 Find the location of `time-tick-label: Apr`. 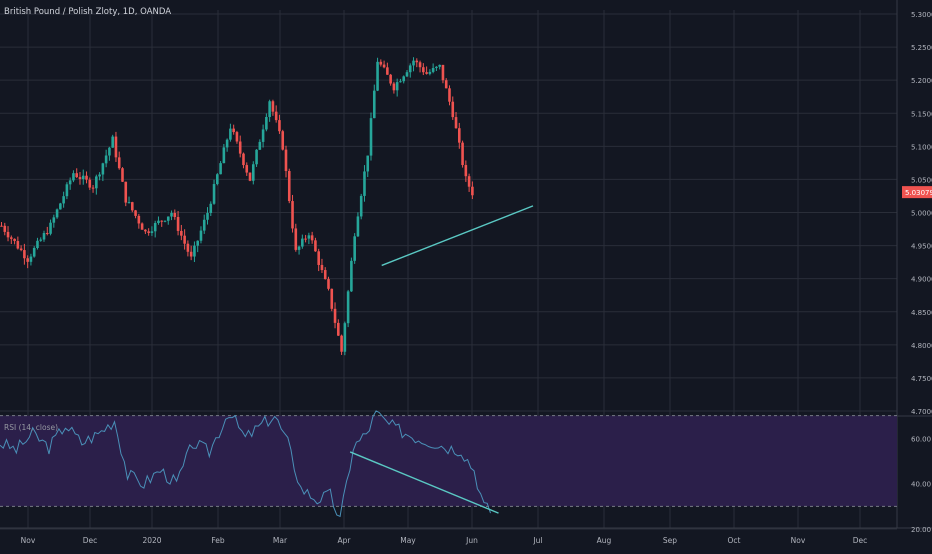

time-tick-label: Apr is located at coordinates (345, 540).